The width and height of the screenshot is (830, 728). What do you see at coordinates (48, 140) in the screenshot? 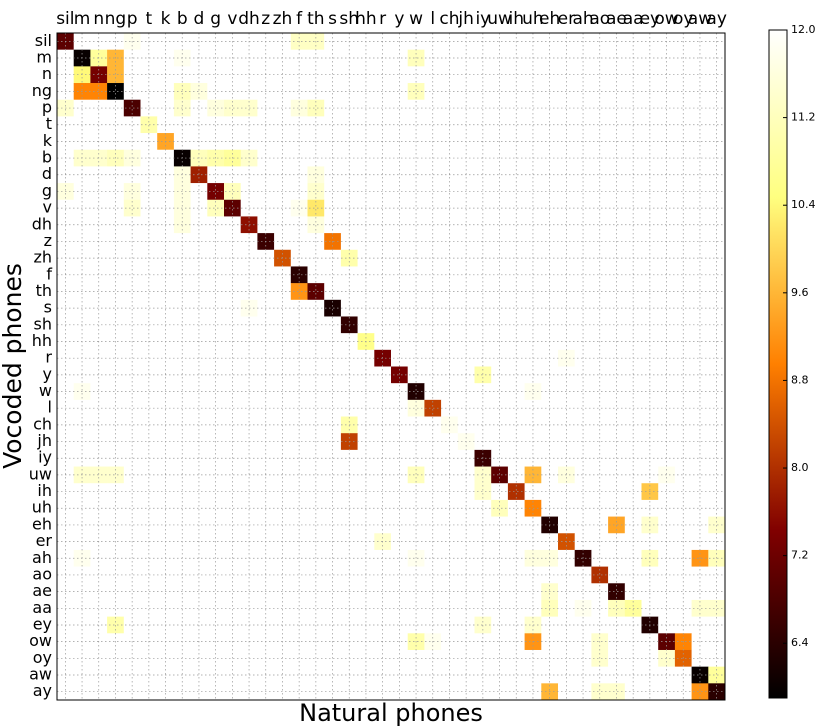
I see `y-tick-label: k` at bounding box center [48, 140].